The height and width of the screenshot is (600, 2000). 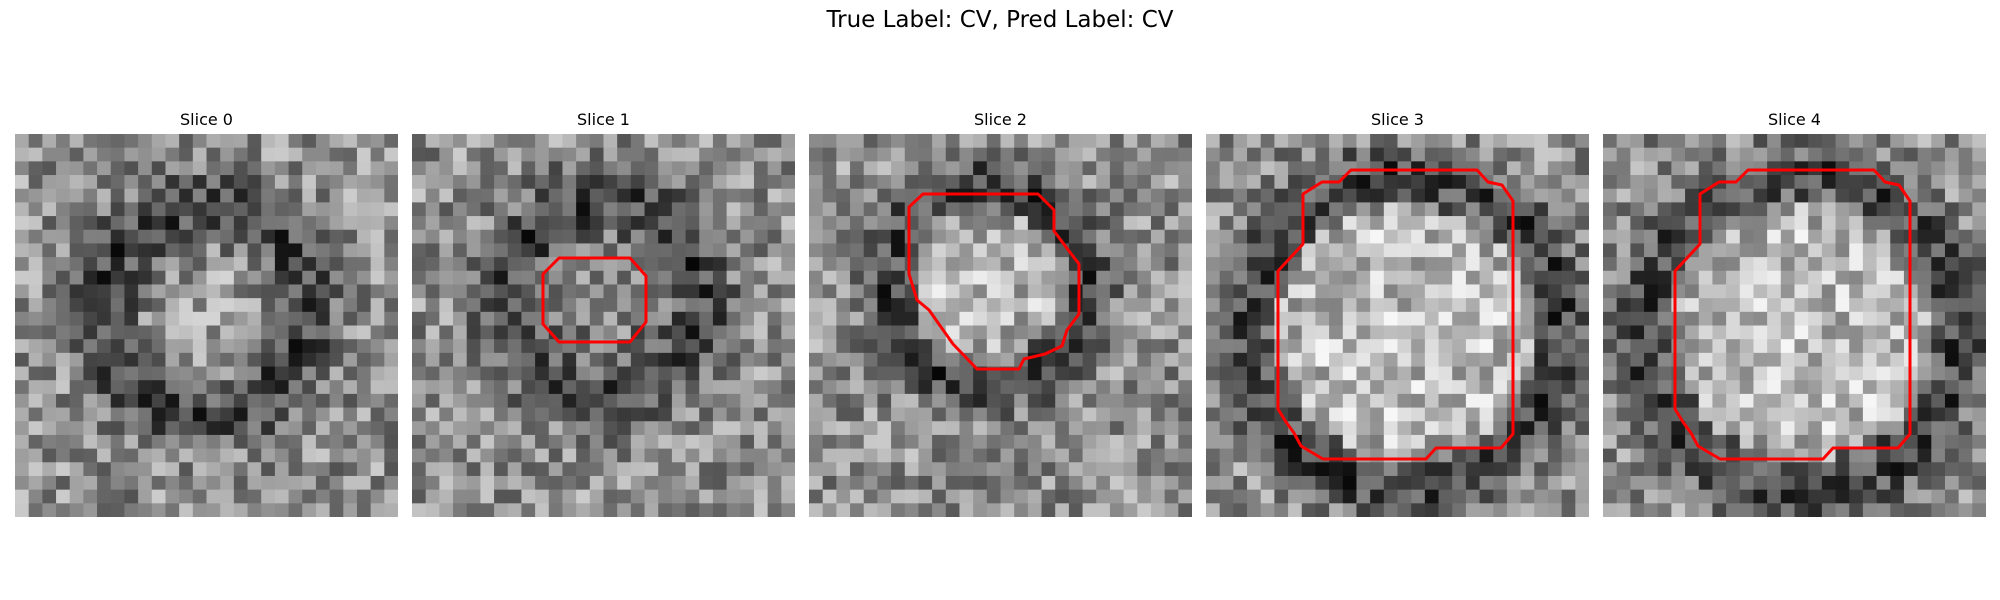 I want to click on slice-0-title: Slice 0, so click(x=206, y=119).